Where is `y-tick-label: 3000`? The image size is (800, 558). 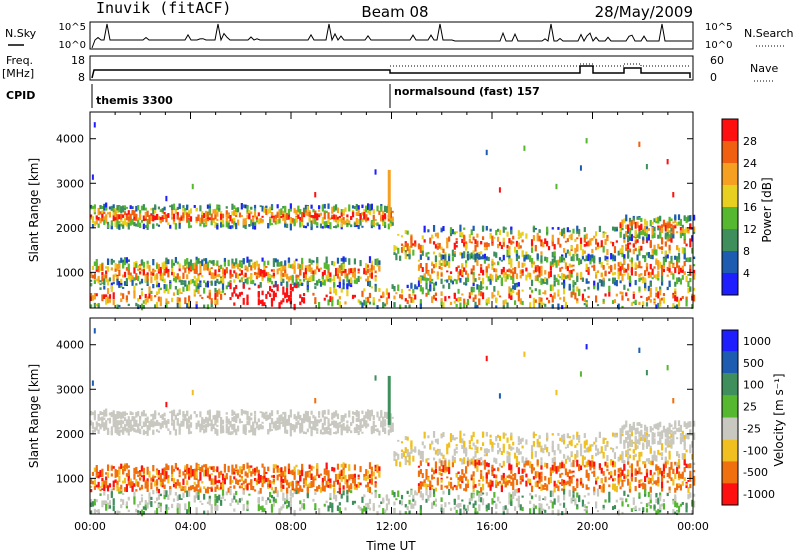
y-tick-label: 3000 is located at coordinates (70, 183).